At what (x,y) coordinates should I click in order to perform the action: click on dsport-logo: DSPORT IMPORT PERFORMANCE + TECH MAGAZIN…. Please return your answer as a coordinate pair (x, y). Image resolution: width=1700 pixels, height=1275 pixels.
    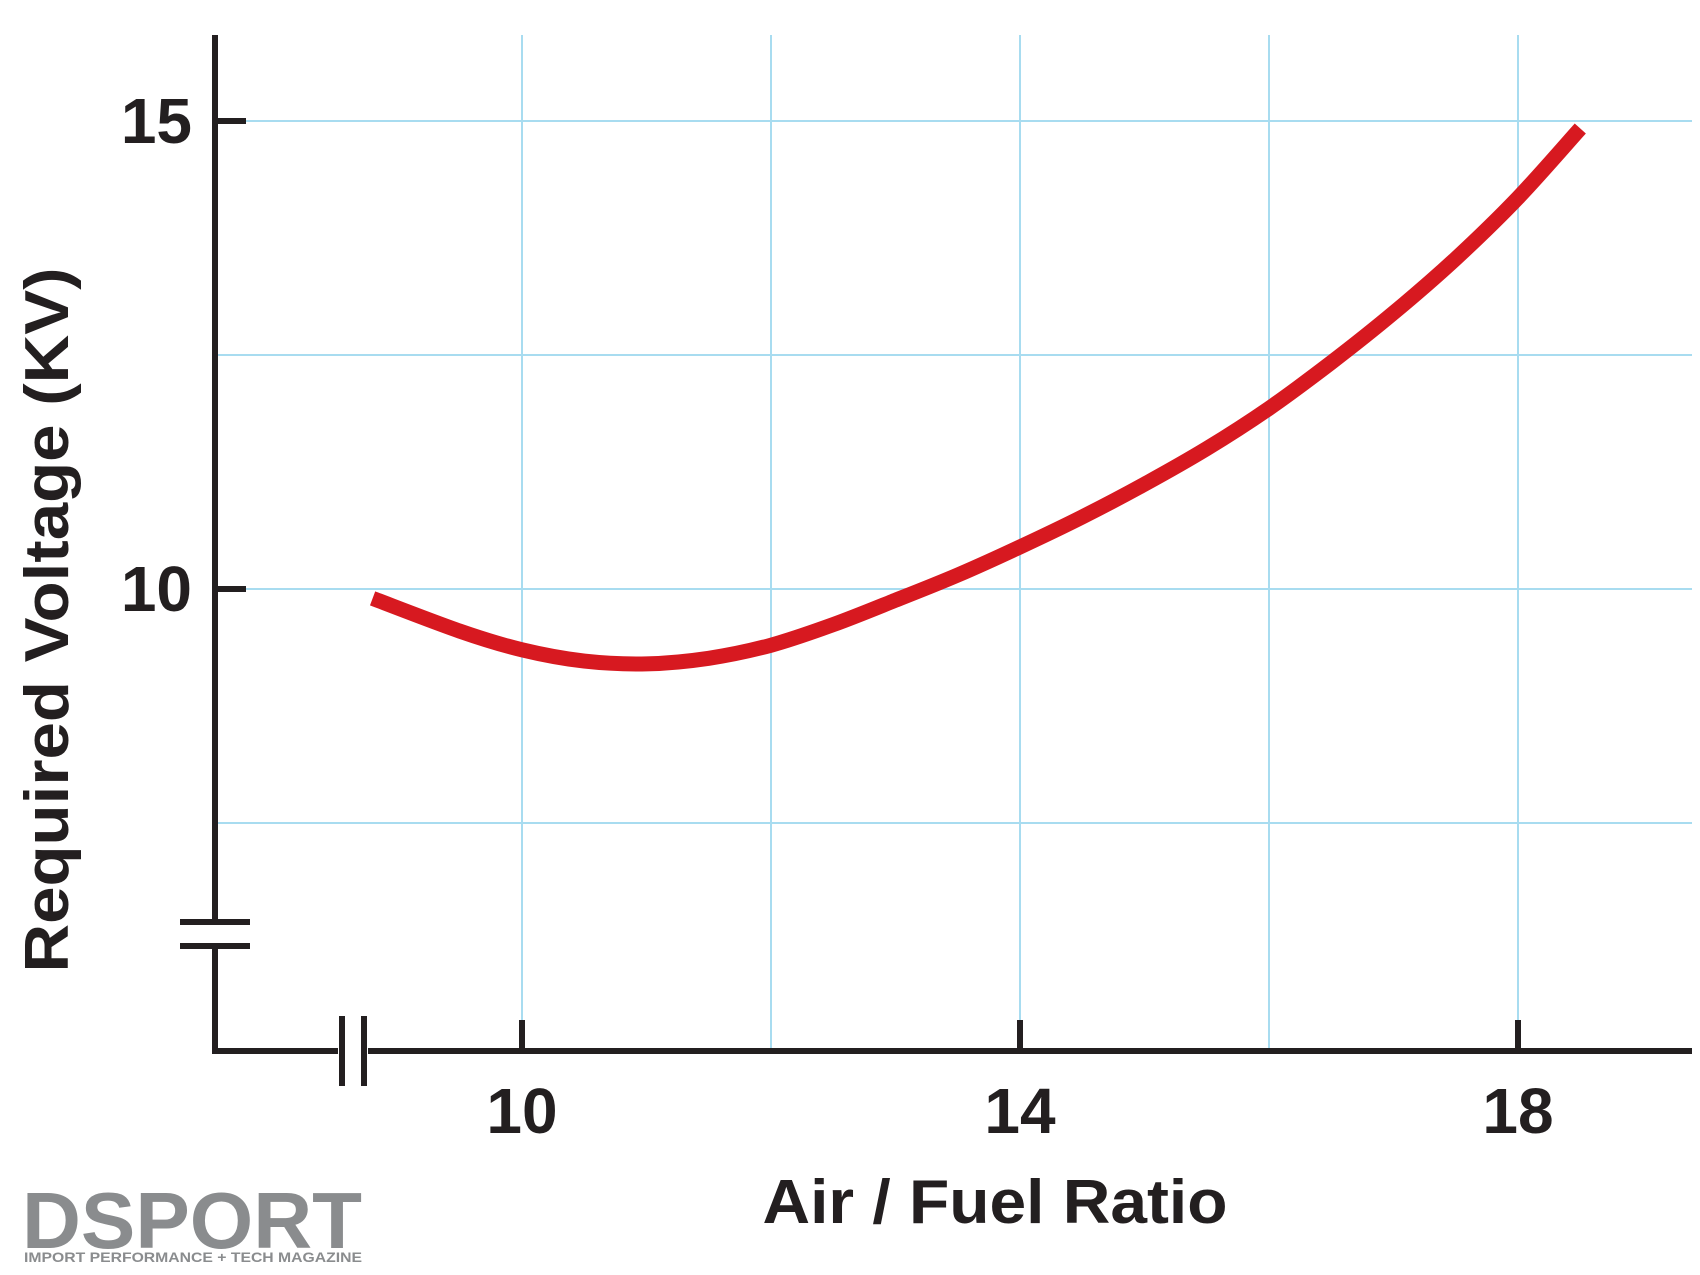
    Looking at the image, I should click on (192, 1220).